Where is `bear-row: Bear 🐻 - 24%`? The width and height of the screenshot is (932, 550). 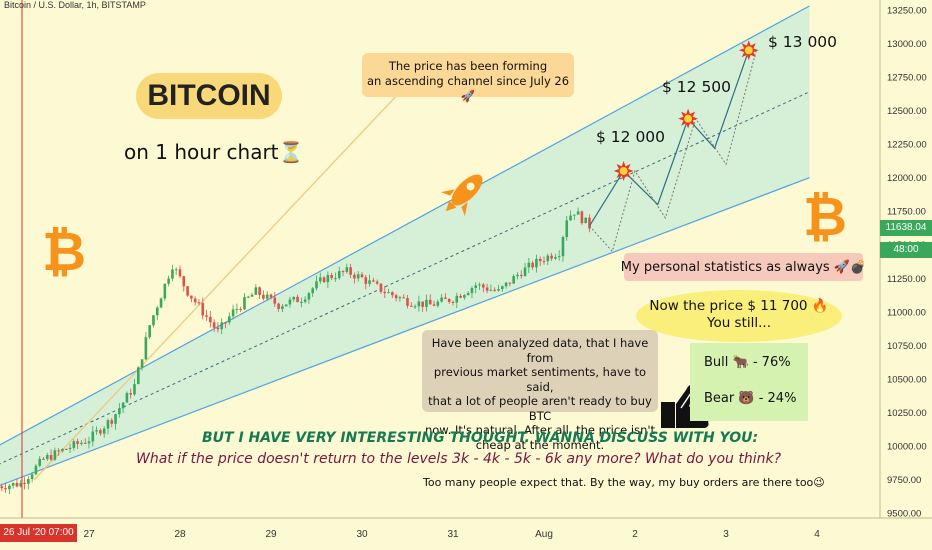
bear-row: Bear 🐻 - 24% is located at coordinates (756, 399).